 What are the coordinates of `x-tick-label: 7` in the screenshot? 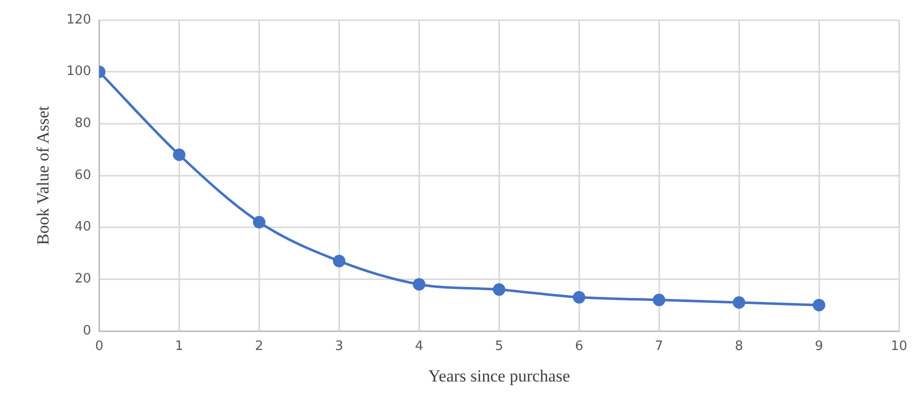 It's located at (659, 346).